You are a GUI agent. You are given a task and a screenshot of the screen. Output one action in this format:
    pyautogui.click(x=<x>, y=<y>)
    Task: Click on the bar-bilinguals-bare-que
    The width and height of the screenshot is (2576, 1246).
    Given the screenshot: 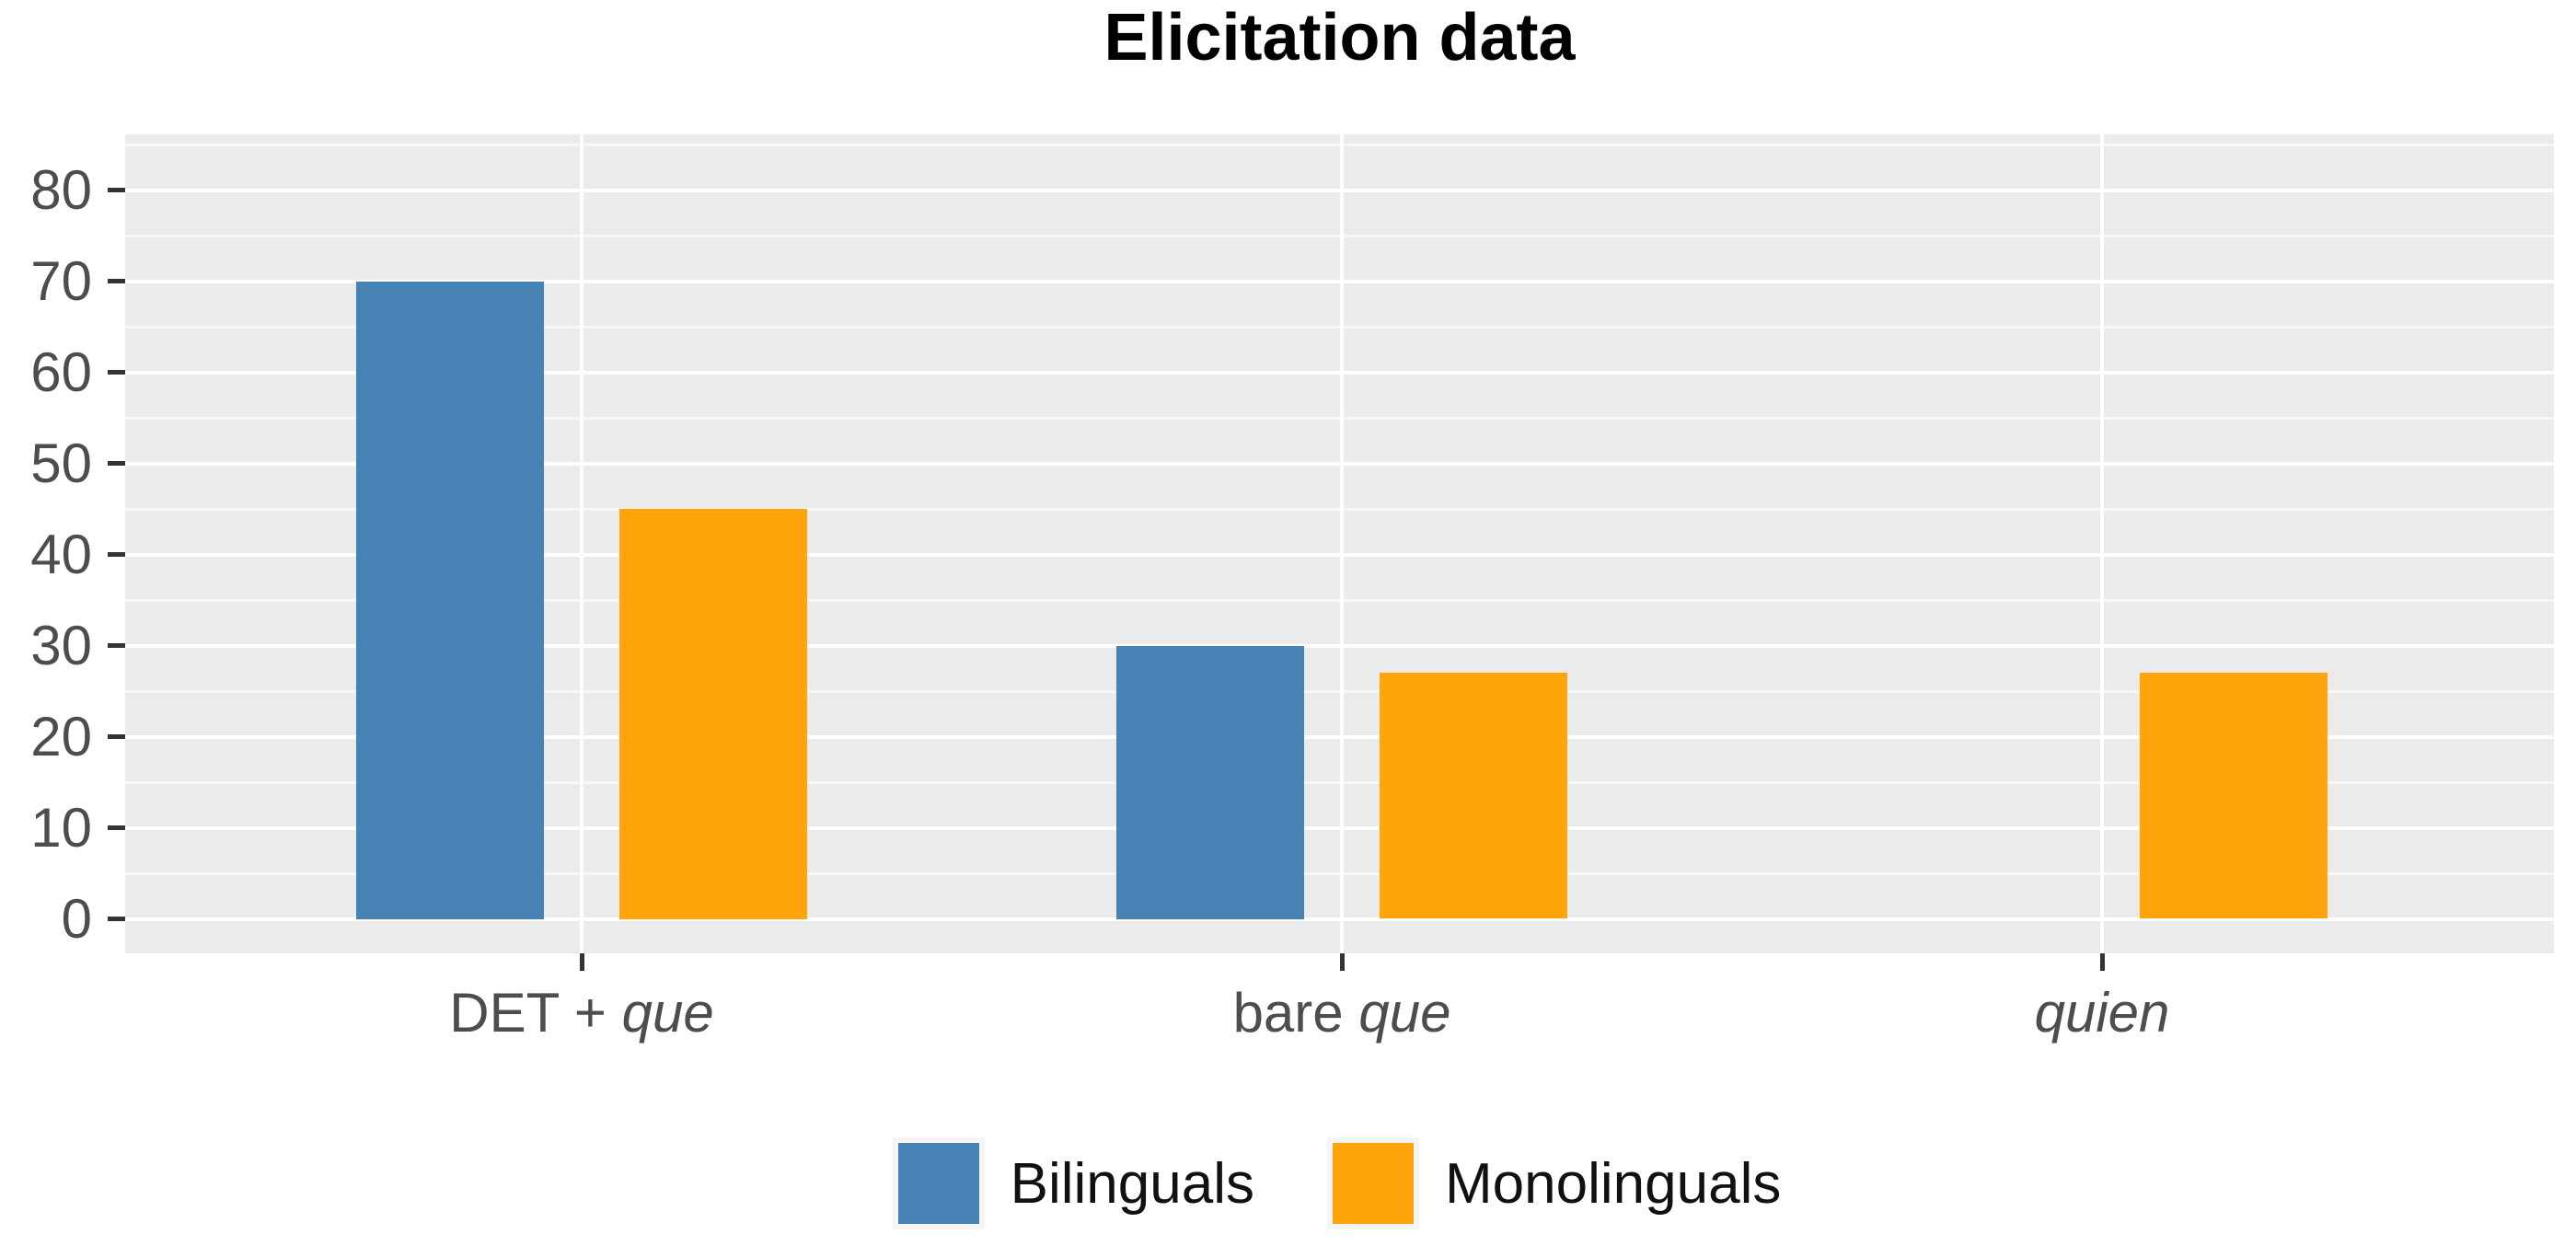 What is the action you would take?
    pyautogui.click(x=1210, y=782)
    